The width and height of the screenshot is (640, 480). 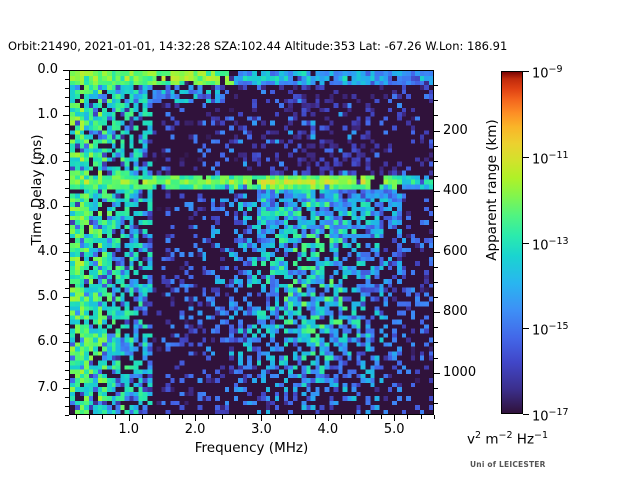 What do you see at coordinates (490, 439) in the screenshot?
I see `colorbar-unit-m: m` at bounding box center [490, 439].